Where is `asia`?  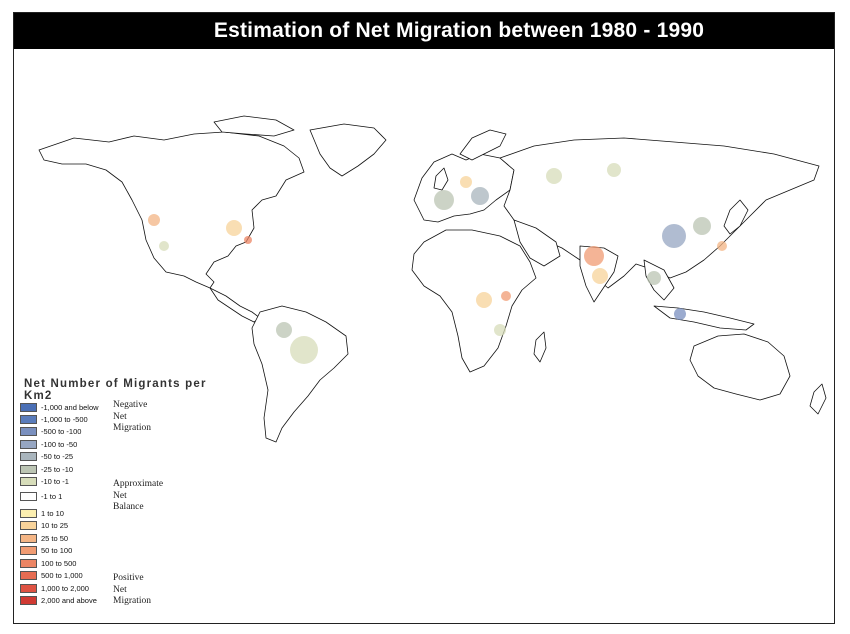
asia is located at coordinates (659, 213).